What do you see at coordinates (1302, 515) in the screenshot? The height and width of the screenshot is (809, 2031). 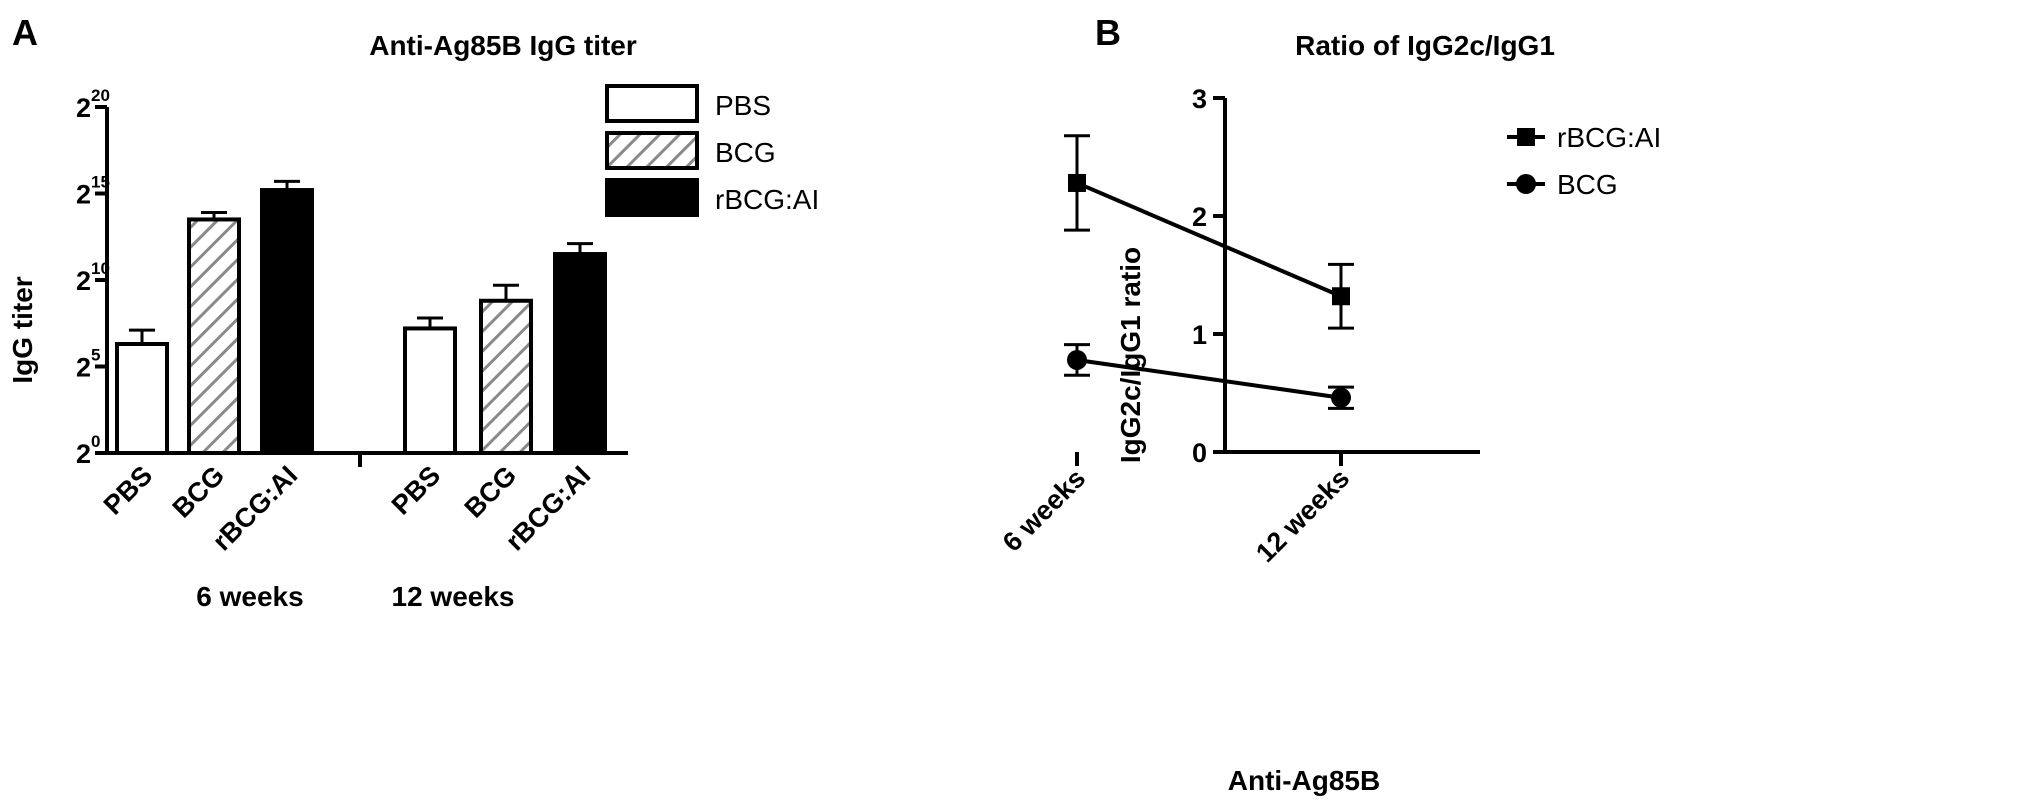 I see `panel-b-category-label: 12 weeks` at bounding box center [1302, 515].